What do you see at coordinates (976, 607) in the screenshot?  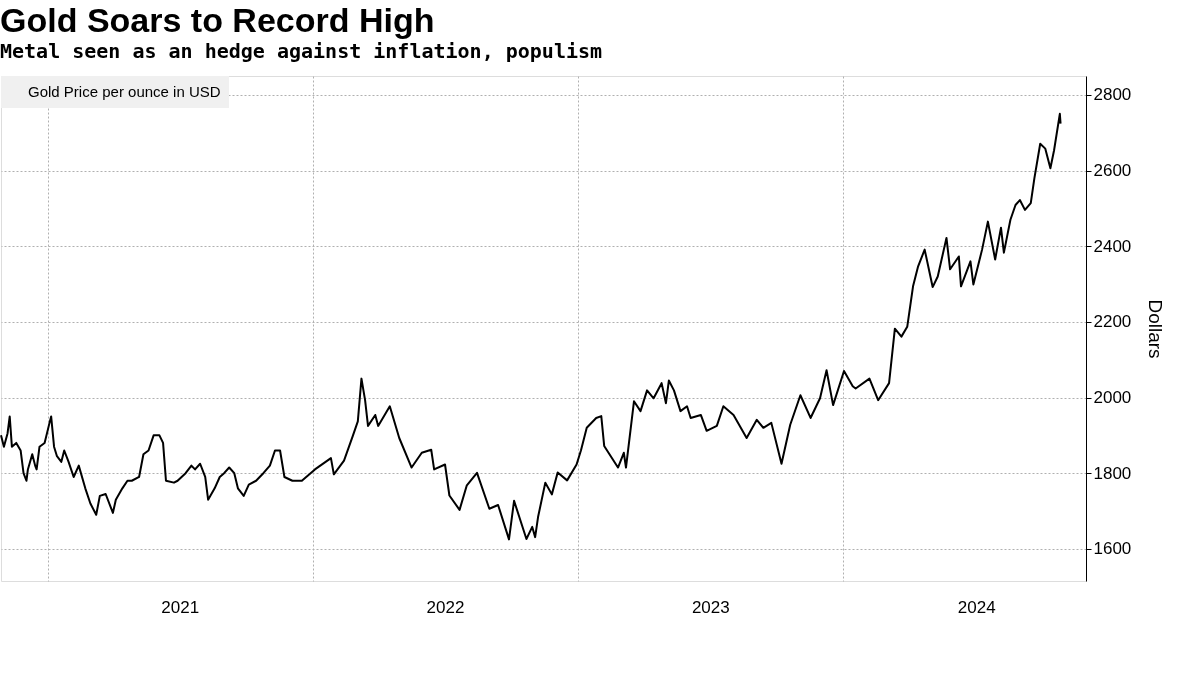 I see `x-tick-label: 2024` at bounding box center [976, 607].